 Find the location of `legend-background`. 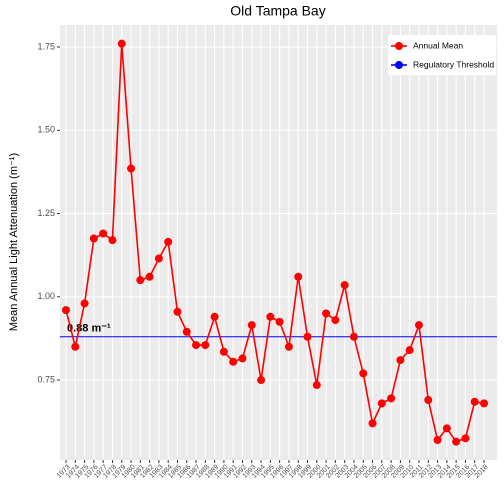

legend-background is located at coordinates (442, 55).